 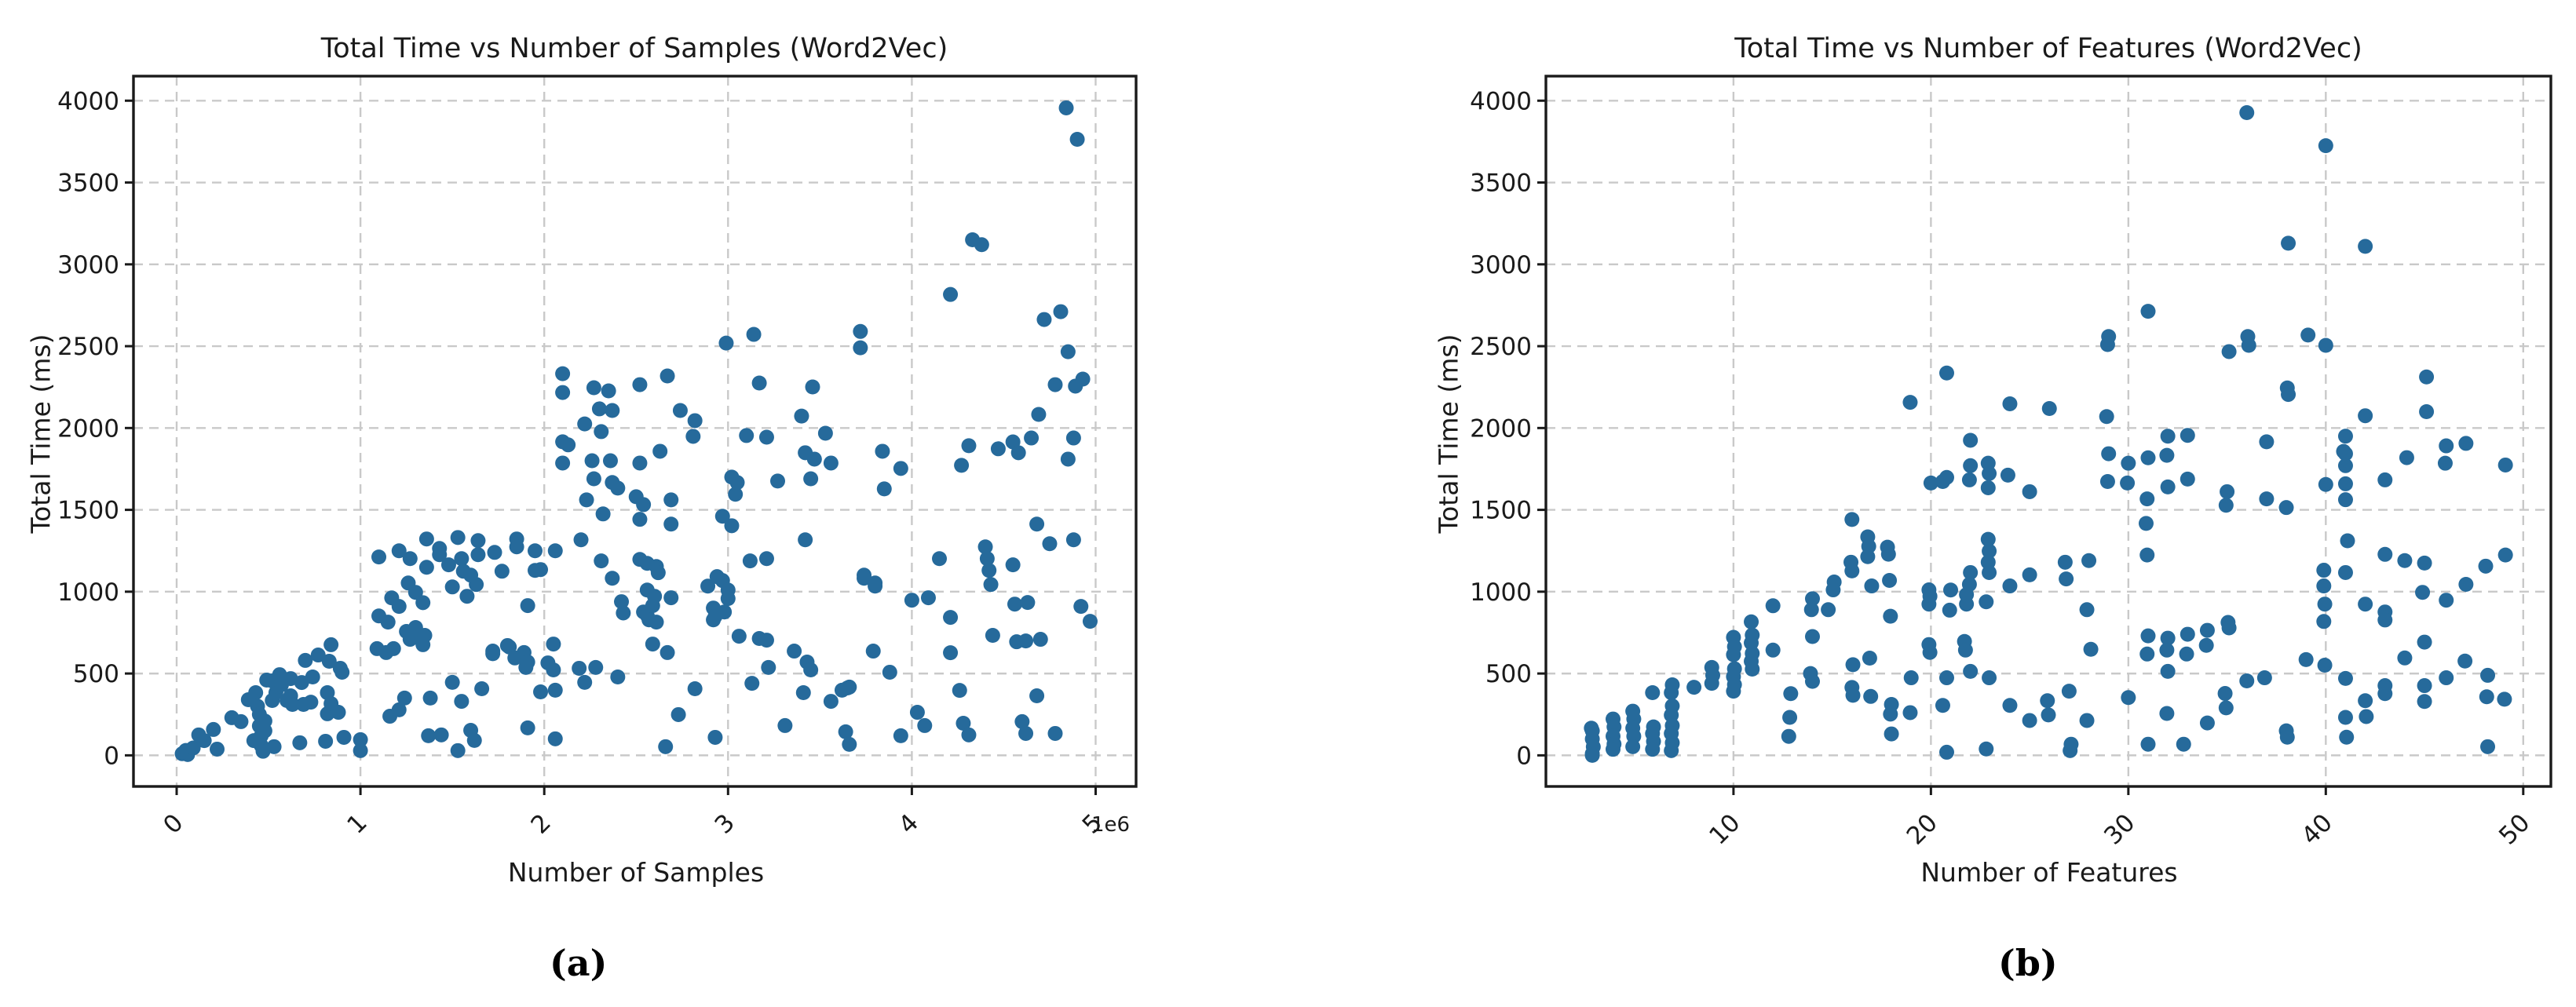 What do you see at coordinates (2049, 873) in the screenshot?
I see `plot-b-xlabel: Number of Features` at bounding box center [2049, 873].